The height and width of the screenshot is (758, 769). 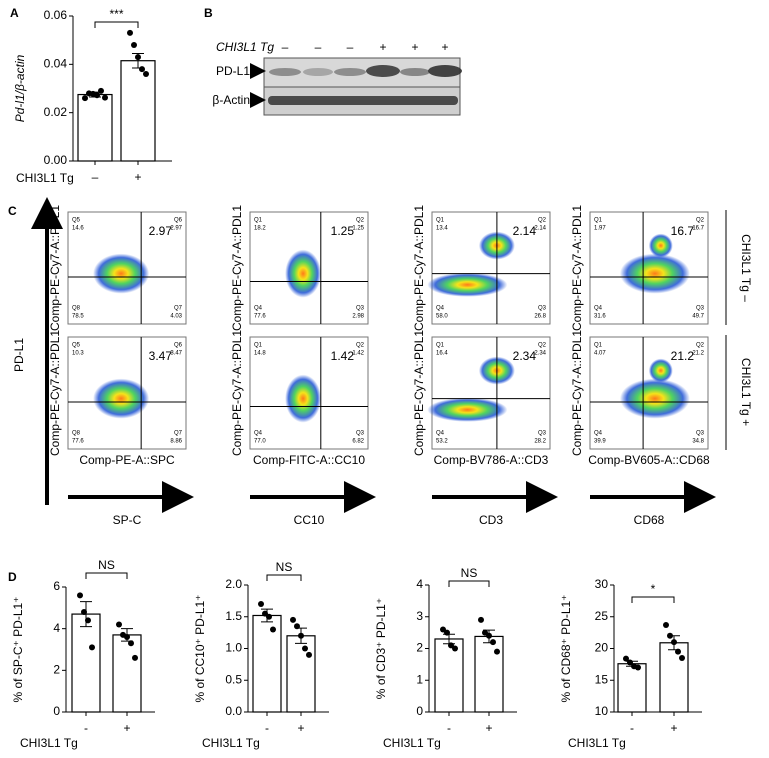 I want to click on quadrant-value: 14.6, so click(x=78, y=229).